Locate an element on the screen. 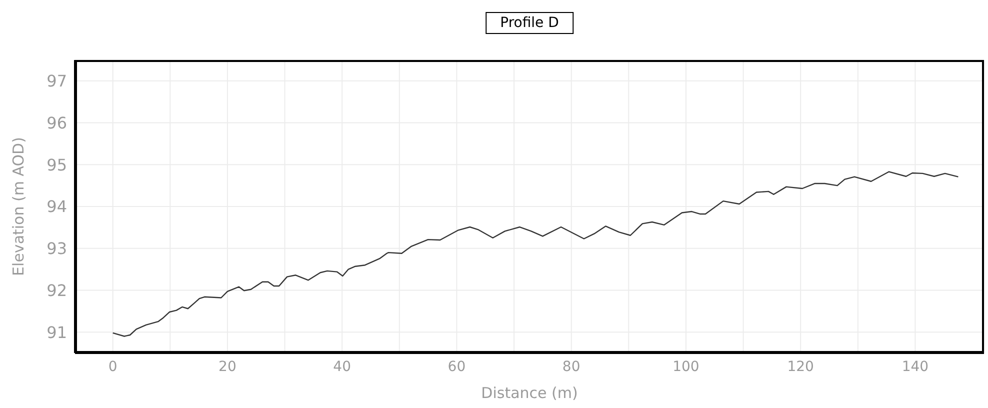 The height and width of the screenshot is (408, 988). x-tick-label: 80 is located at coordinates (571, 366).